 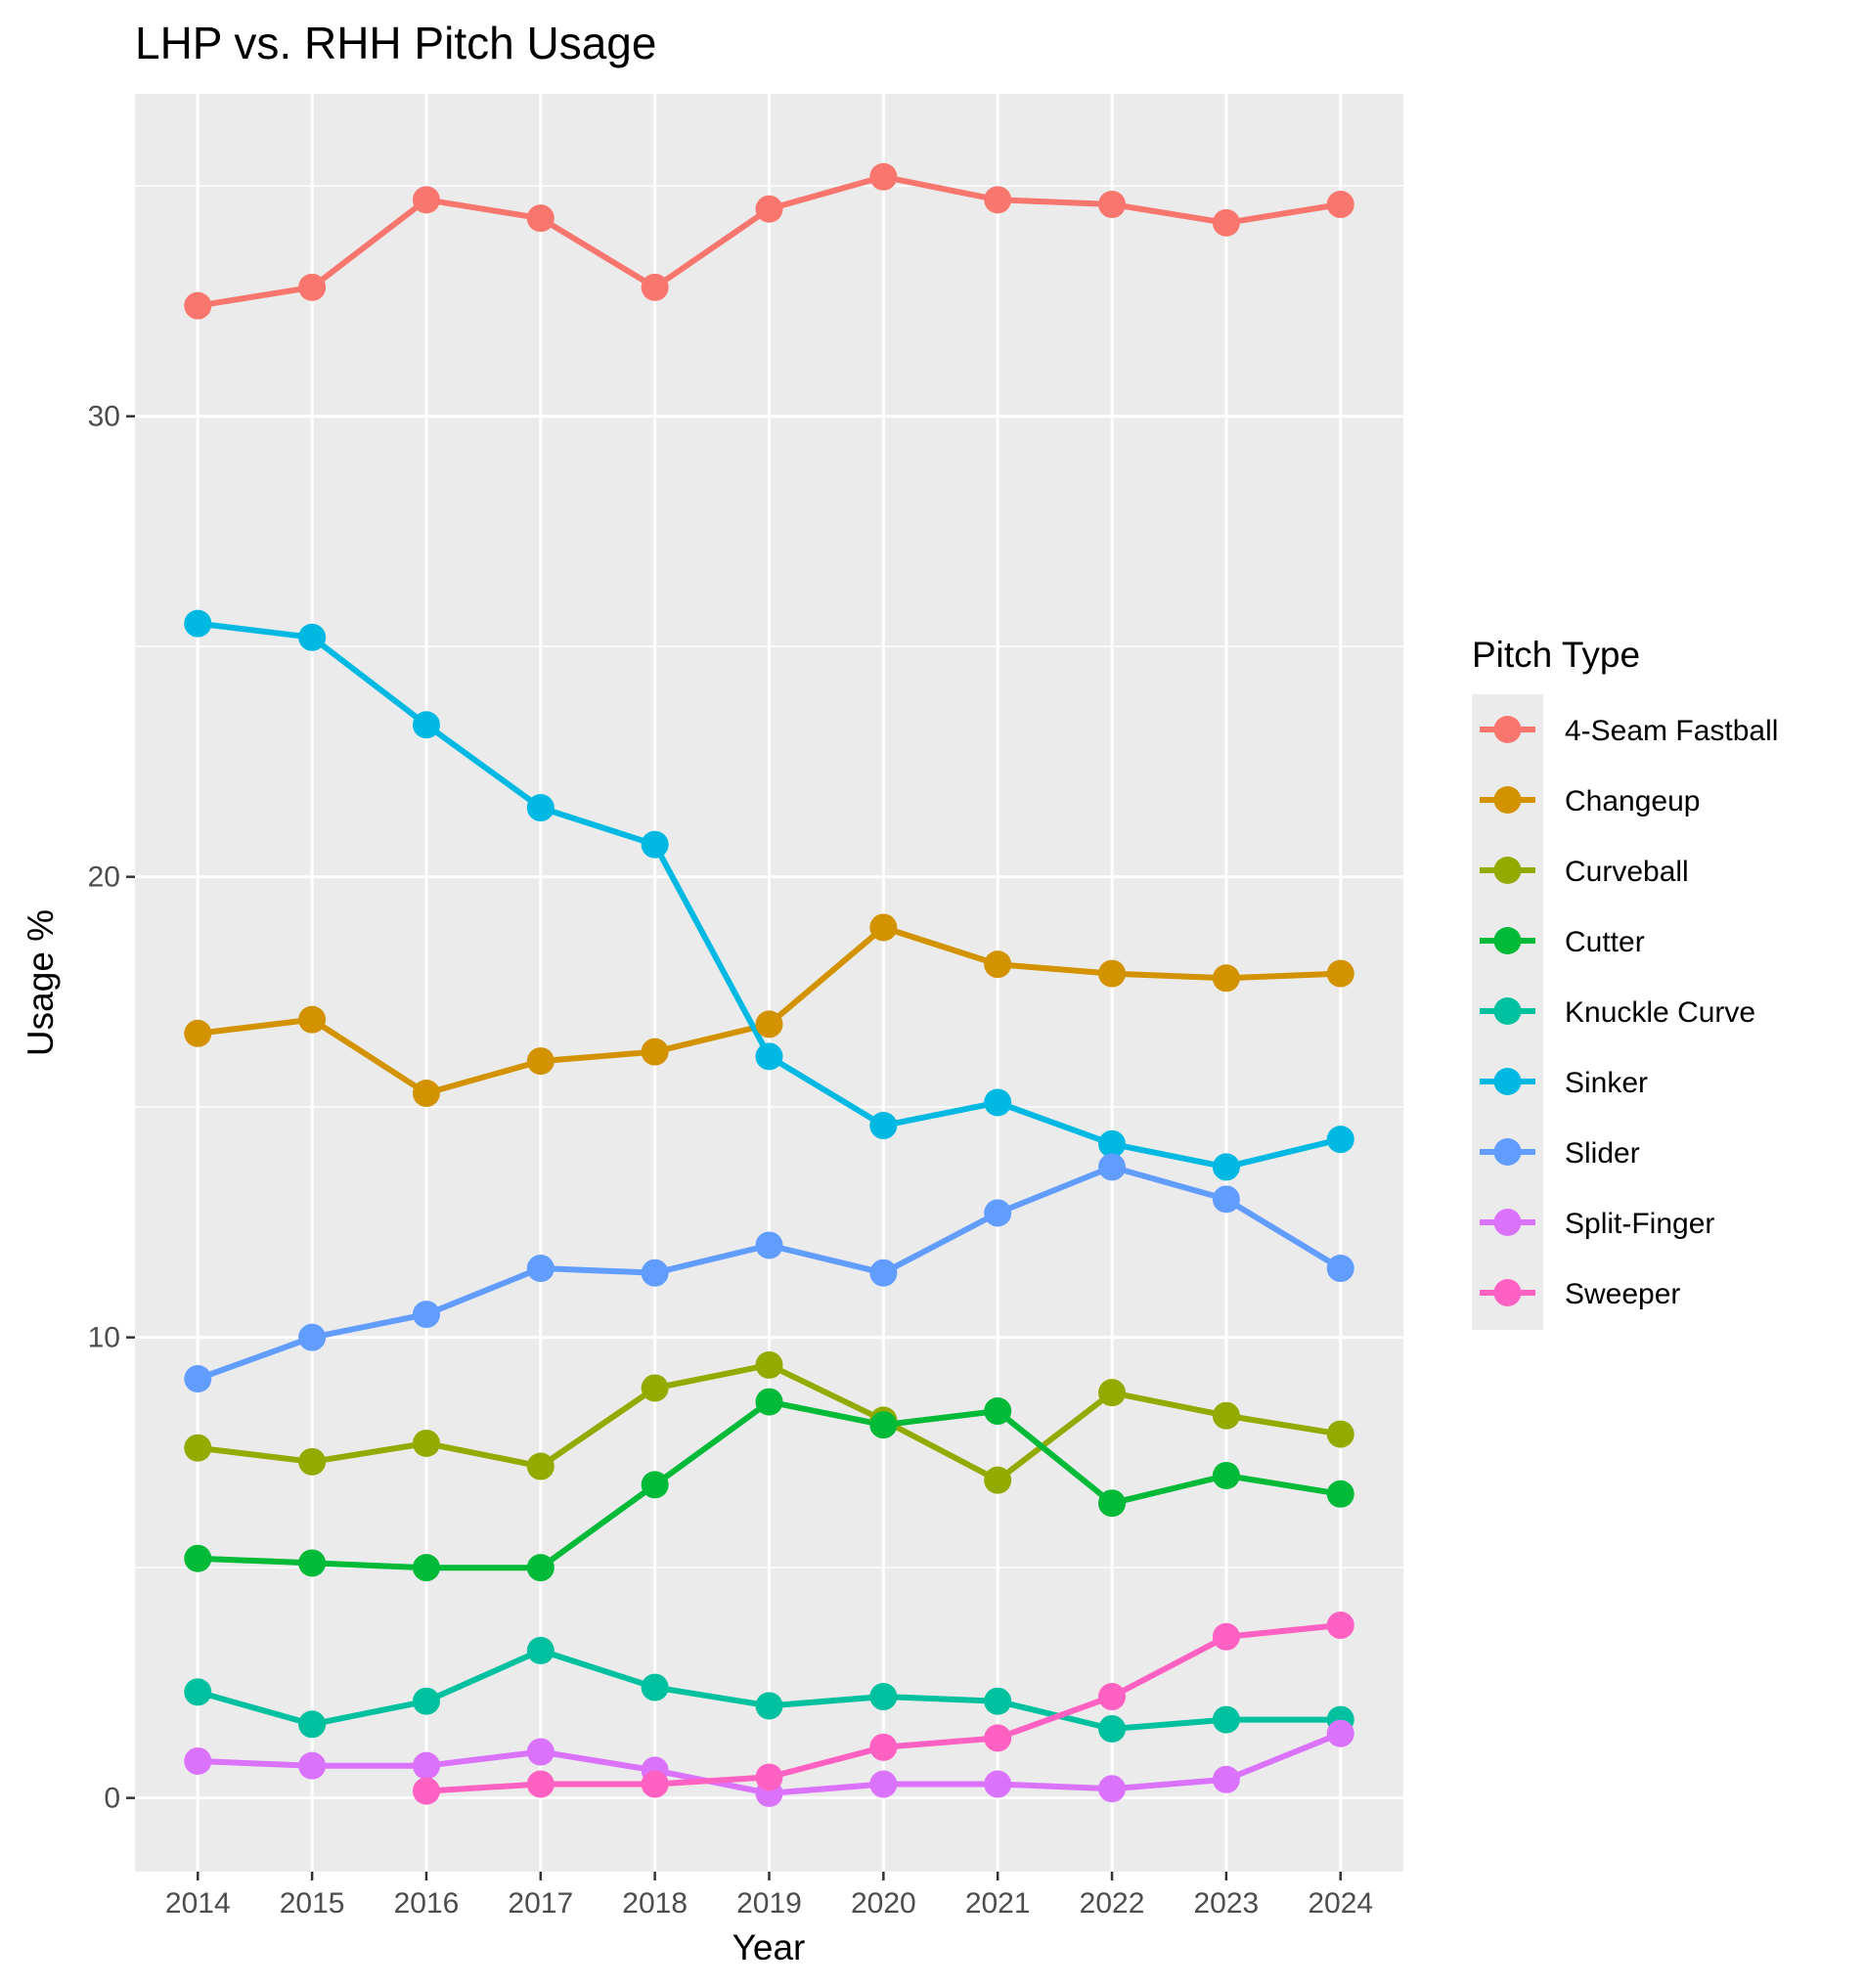 What do you see at coordinates (1623, 1294) in the screenshot?
I see `legend-label: Sweeper` at bounding box center [1623, 1294].